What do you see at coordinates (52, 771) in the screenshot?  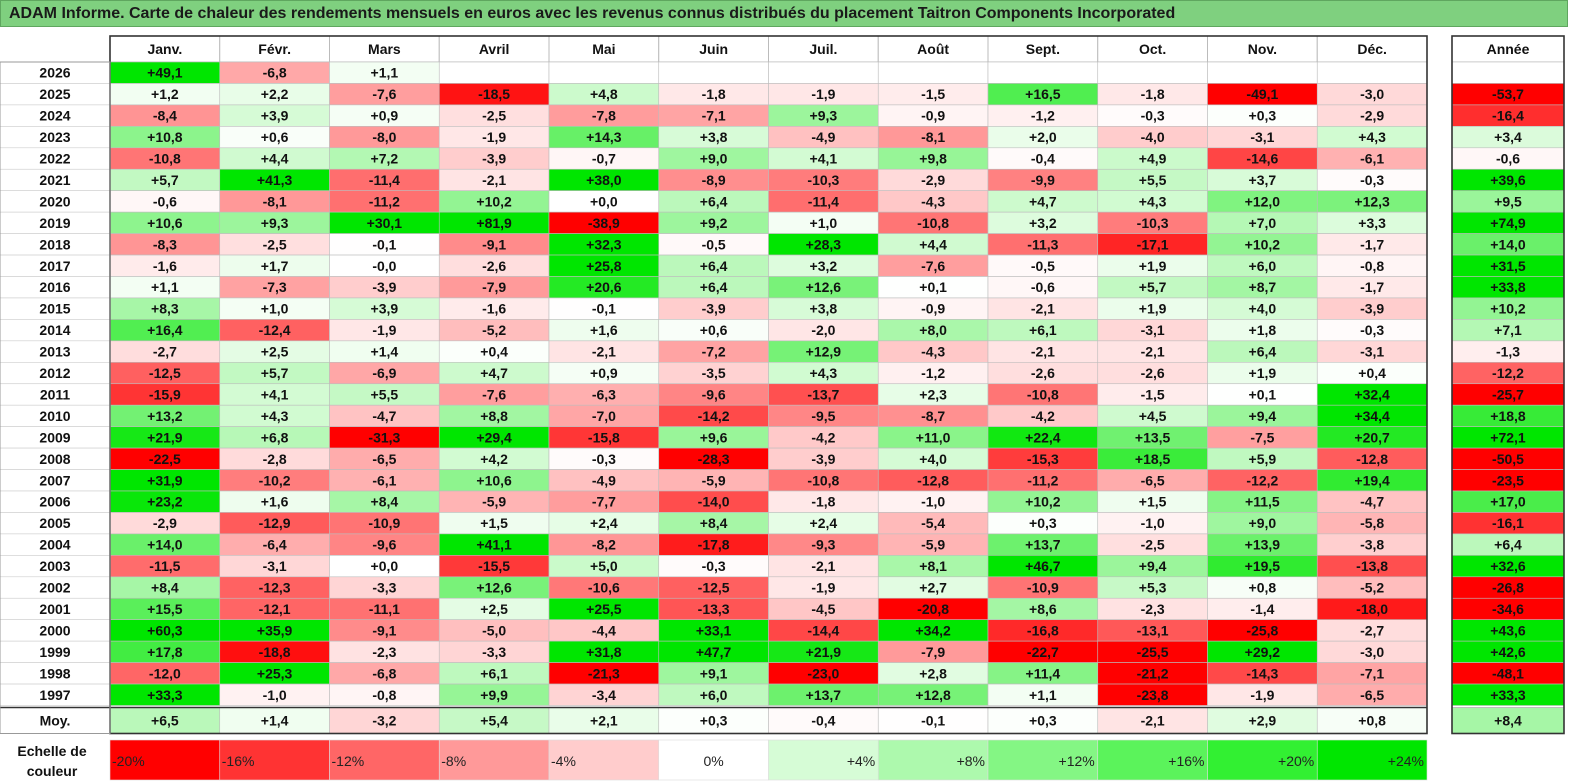 I see `color-scale-label: couleur` at bounding box center [52, 771].